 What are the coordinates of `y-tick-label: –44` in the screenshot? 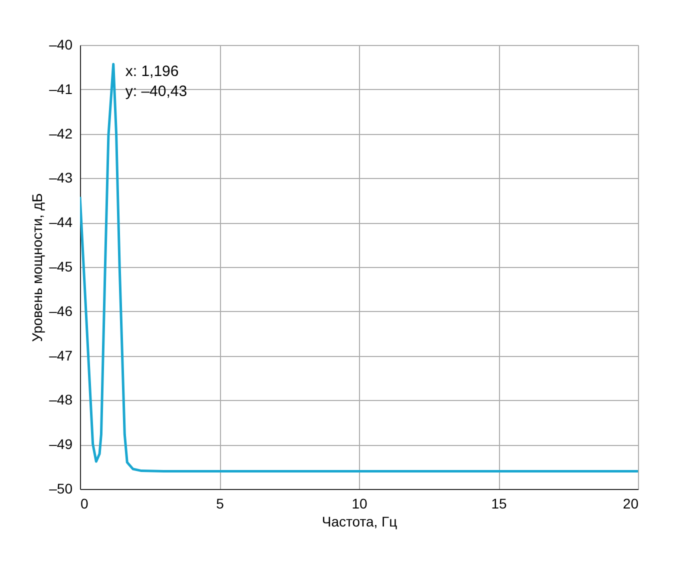 It's located at (61, 222).